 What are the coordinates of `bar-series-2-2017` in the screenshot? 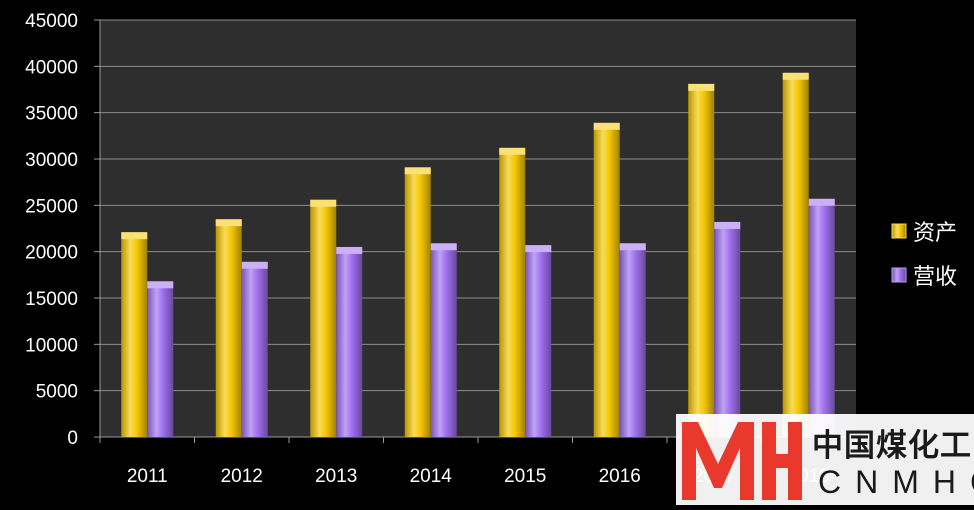 It's located at (727, 329).